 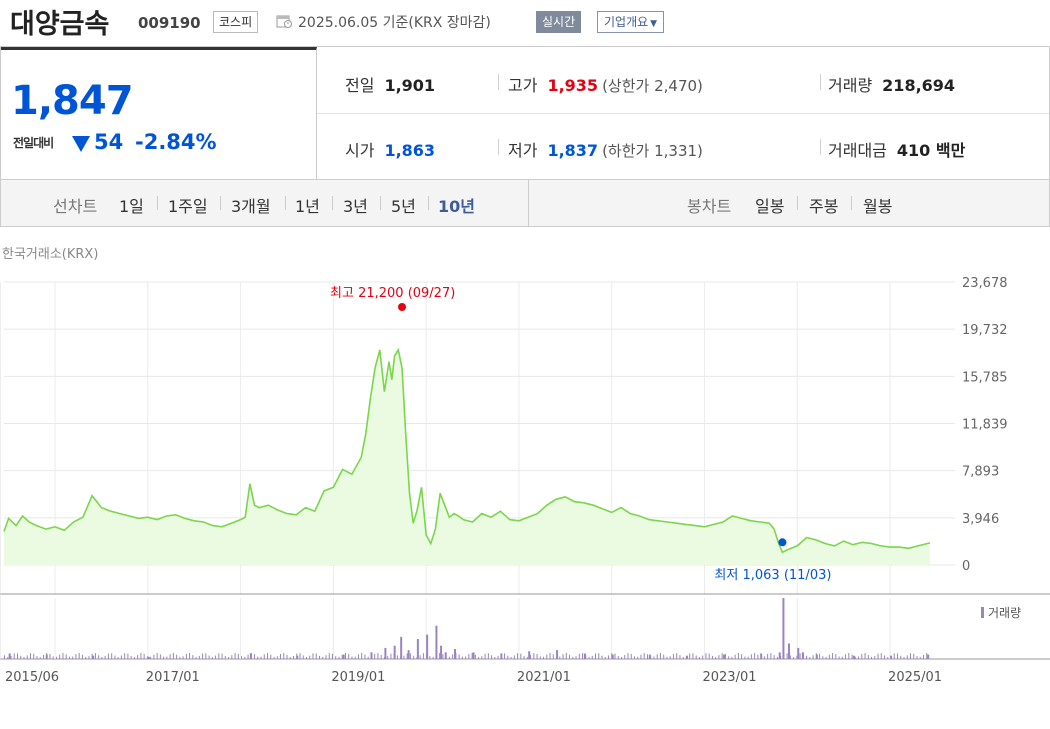 What do you see at coordinates (392, 293) in the screenshot?
I see `max-annotation: 최고 21,200 (09/27)` at bounding box center [392, 293].